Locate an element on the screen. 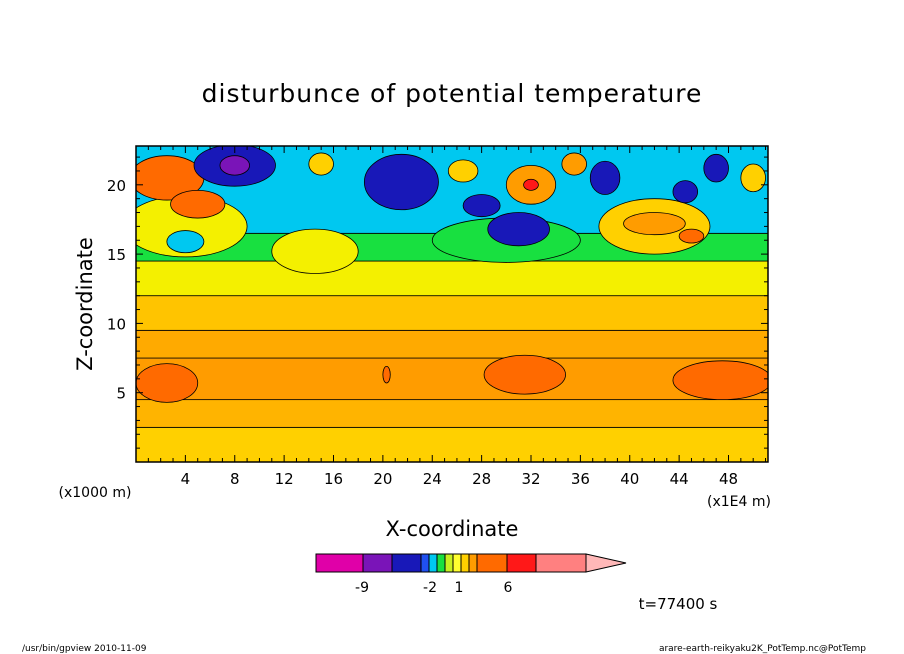 This screenshot has height=654, width=904. y-tick-label-20: 20 is located at coordinates (116, 186).